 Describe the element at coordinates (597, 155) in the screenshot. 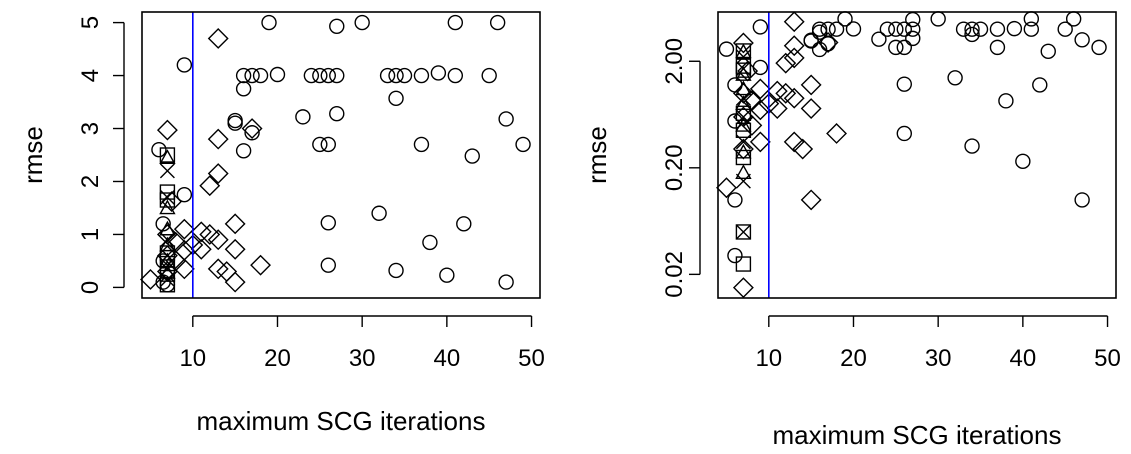

I see `right-y-axis-label: rmse` at that location.